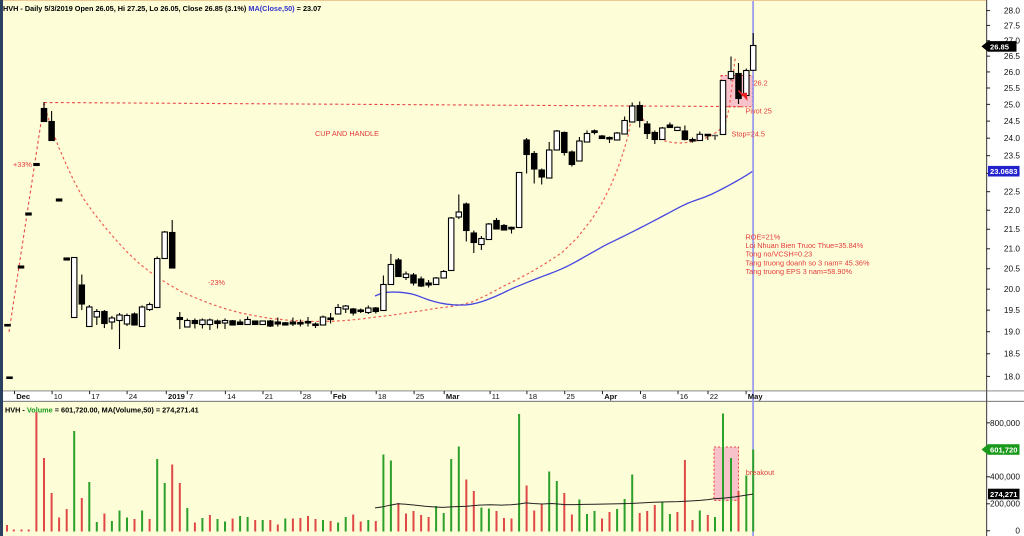 Image resolution: width=1024 pixels, height=536 pixels. I want to click on svg-text: 23.5, so click(1012, 156).